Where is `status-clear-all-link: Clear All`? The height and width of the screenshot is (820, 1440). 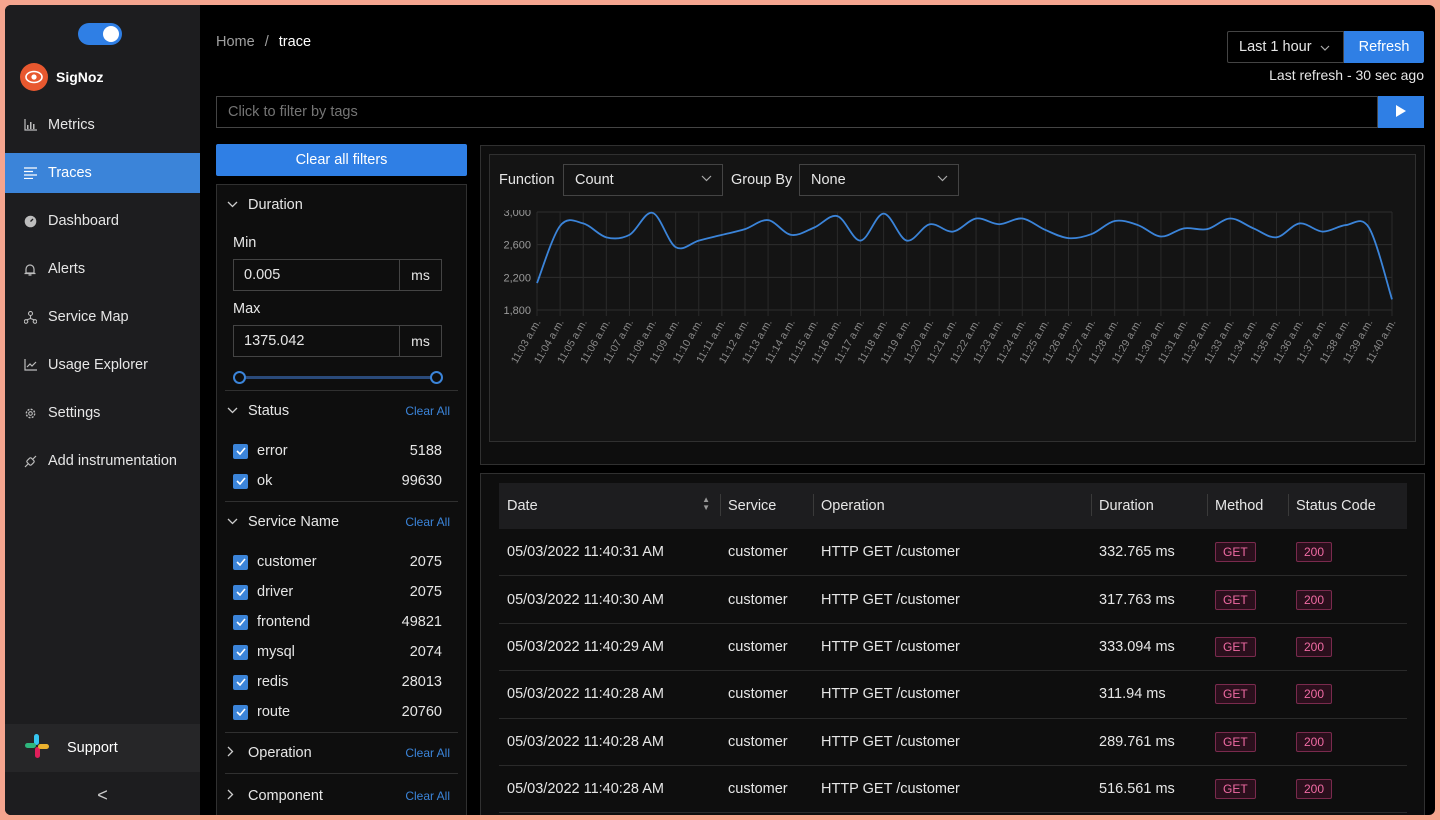 status-clear-all-link: Clear All is located at coordinates (427, 411).